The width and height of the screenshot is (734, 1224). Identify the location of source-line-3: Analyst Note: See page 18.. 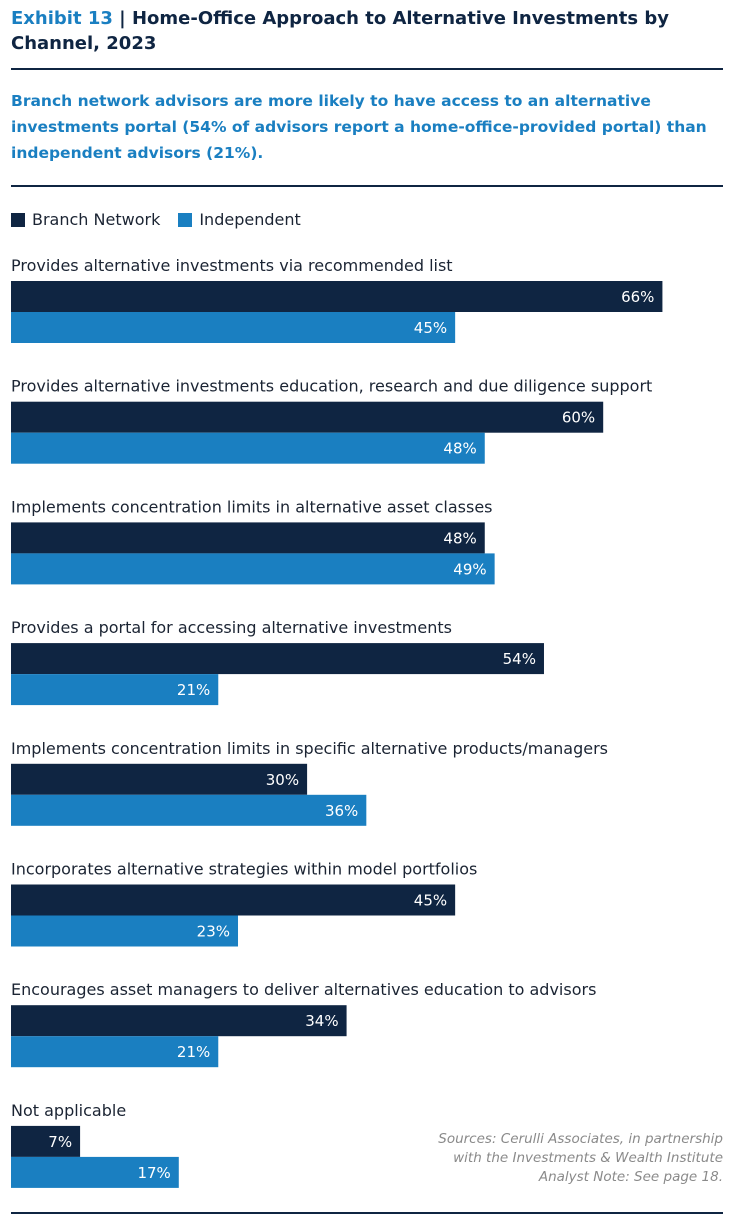
(630, 1177).